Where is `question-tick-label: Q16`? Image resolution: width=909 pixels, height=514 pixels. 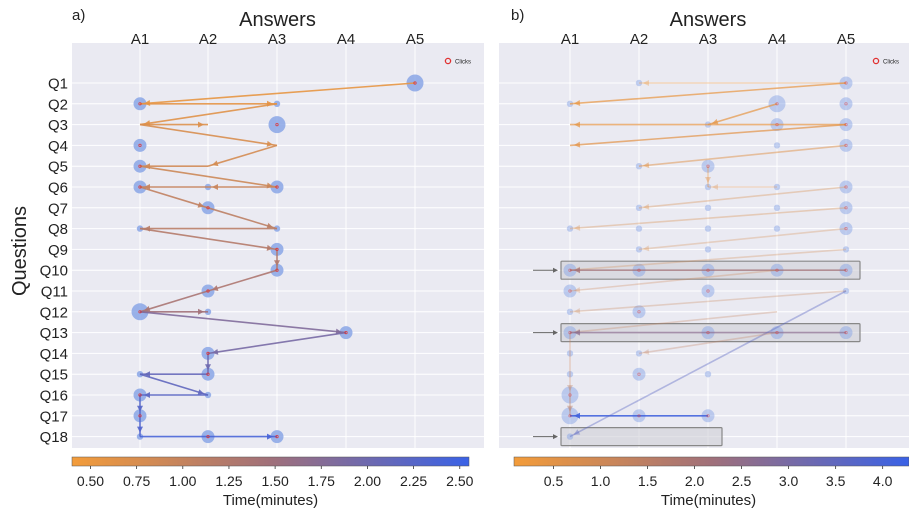 question-tick-label: Q16 is located at coordinates (54, 396).